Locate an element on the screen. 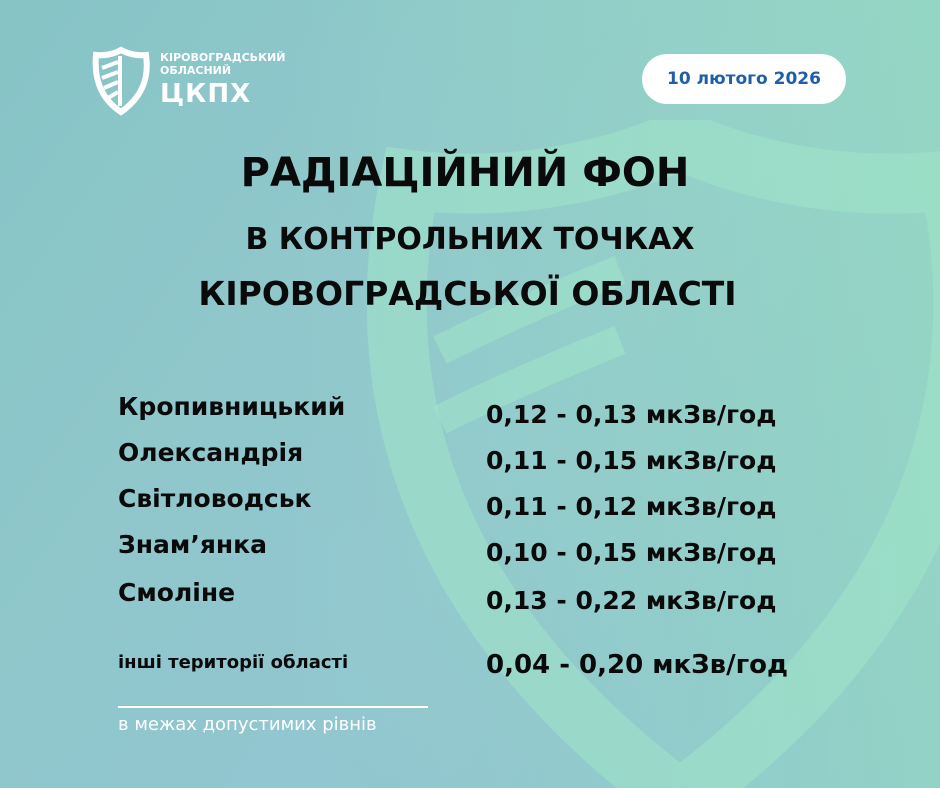 The height and width of the screenshot is (788, 940). city-name: Кропивницький is located at coordinates (232, 406).